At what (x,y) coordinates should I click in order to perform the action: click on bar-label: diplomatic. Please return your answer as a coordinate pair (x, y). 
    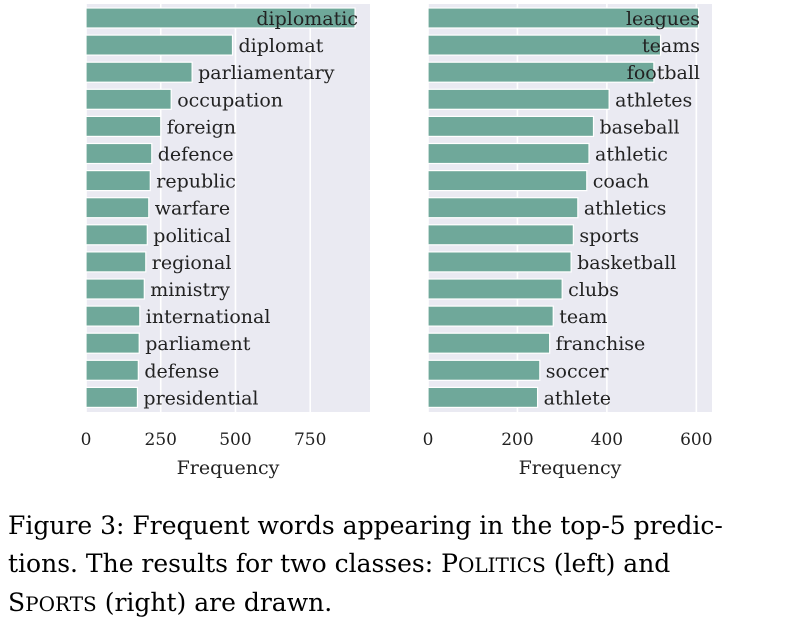
    Looking at the image, I should click on (307, 19).